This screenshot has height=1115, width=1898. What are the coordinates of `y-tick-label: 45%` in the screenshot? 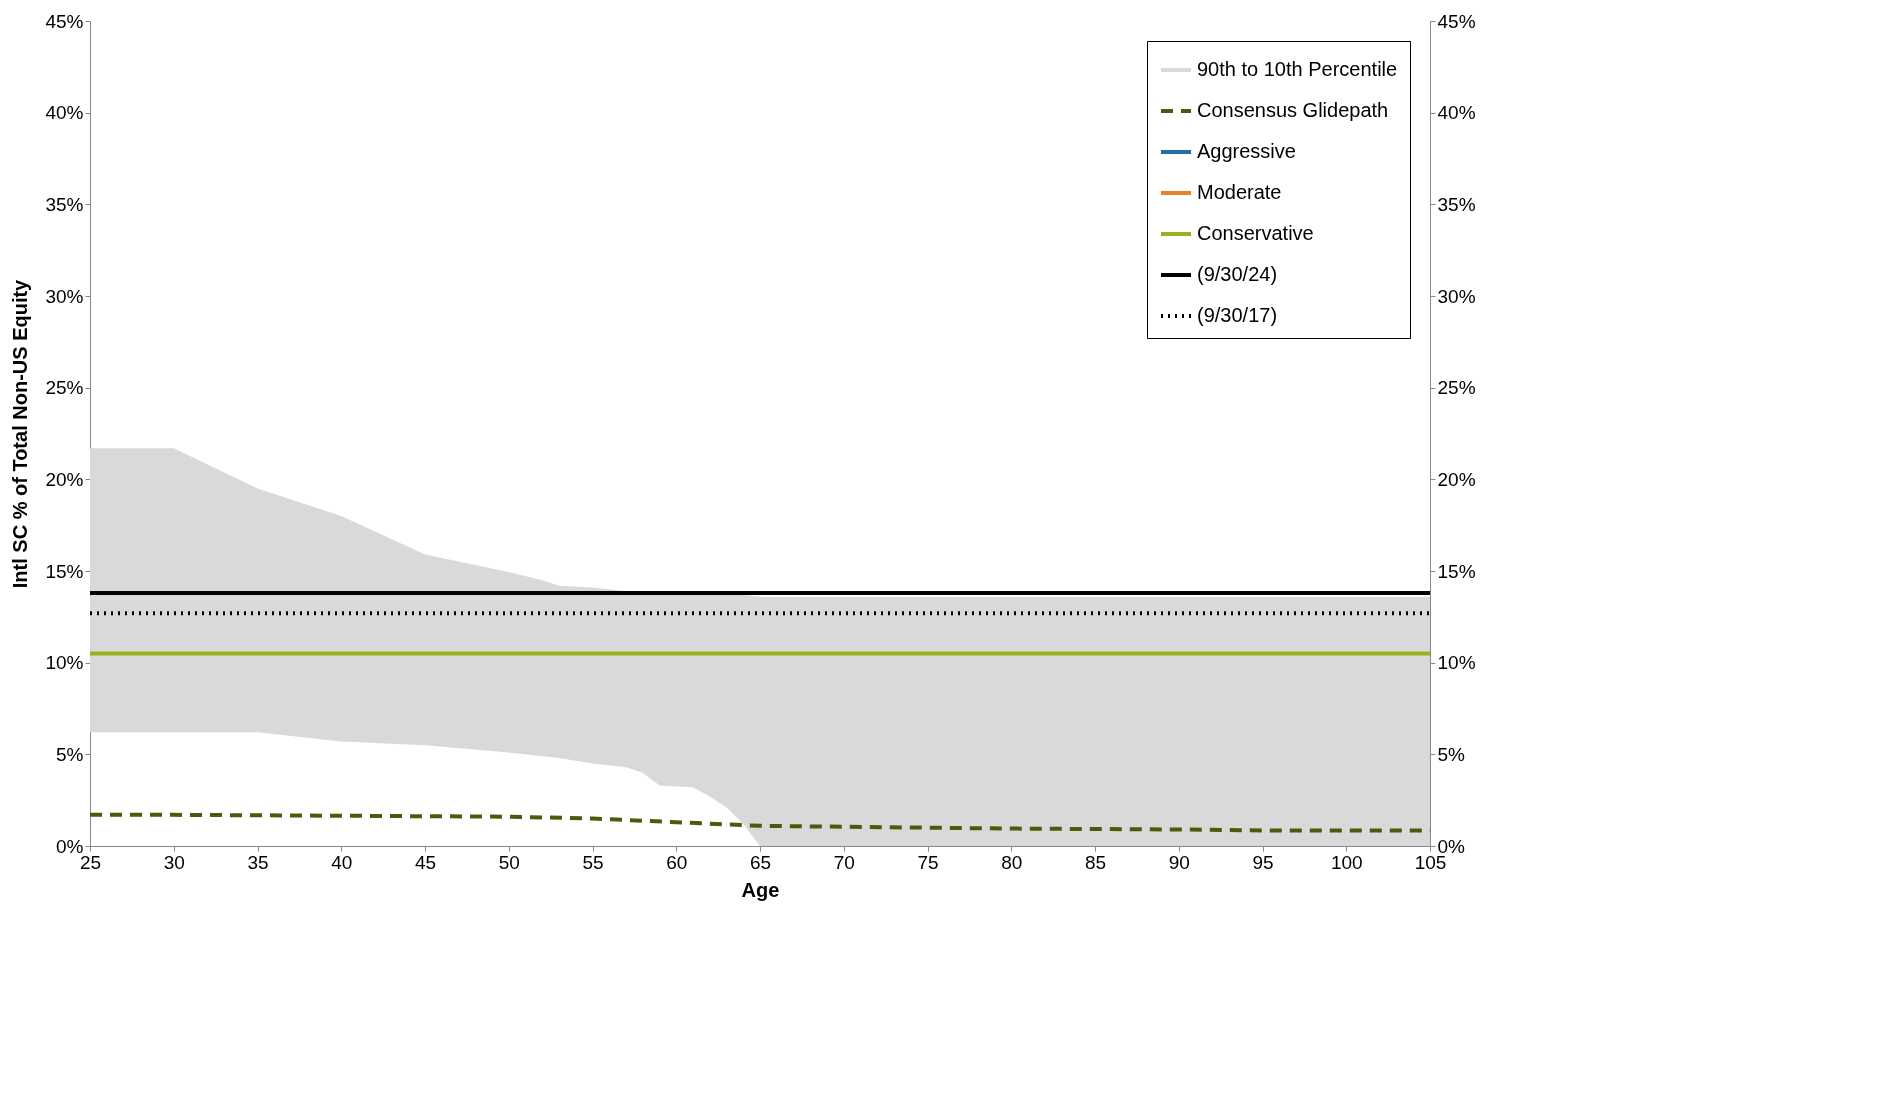 It's located at (64, 21).